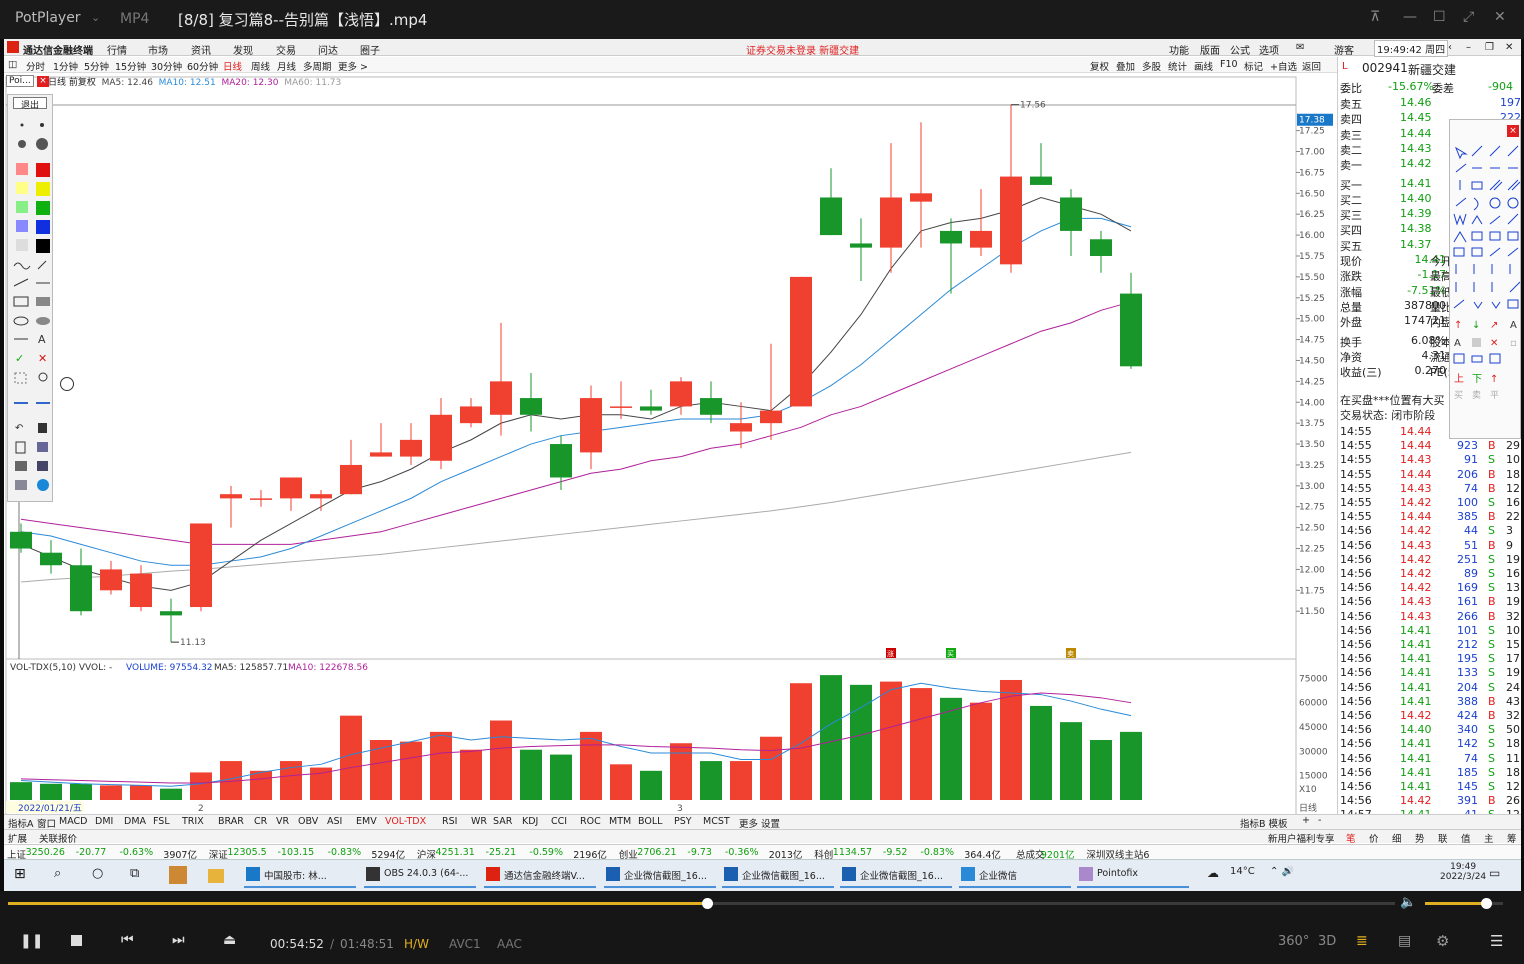  Describe the element at coordinates (590, 855) in the screenshot. I see `index-field: 2196亿` at that location.